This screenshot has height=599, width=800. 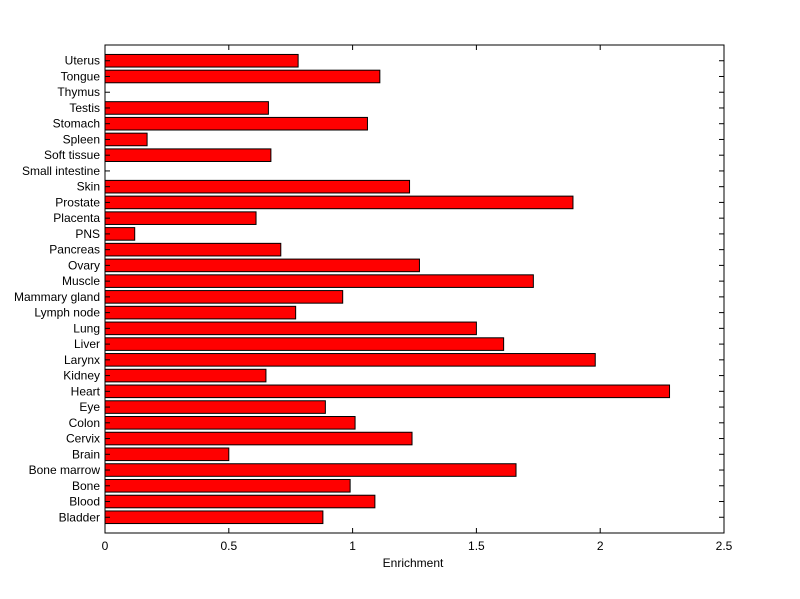 I want to click on y-tick-label-larynx: Larynx, so click(x=82, y=360).